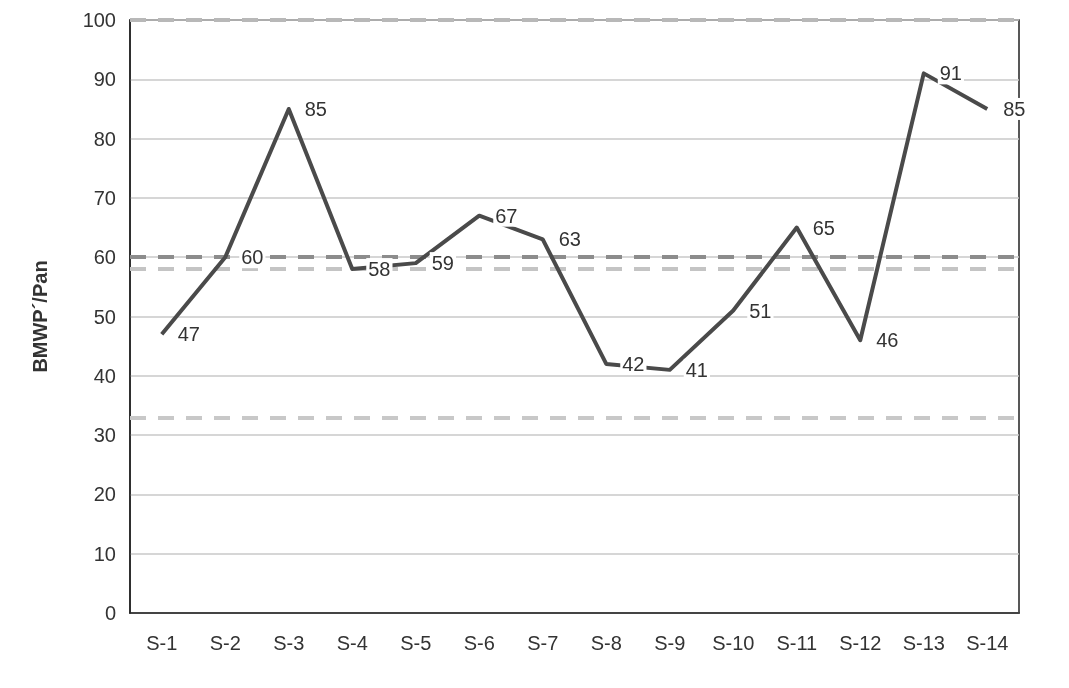  Describe the element at coordinates (104, 257) in the screenshot. I see `y-tick-label: 60` at that location.